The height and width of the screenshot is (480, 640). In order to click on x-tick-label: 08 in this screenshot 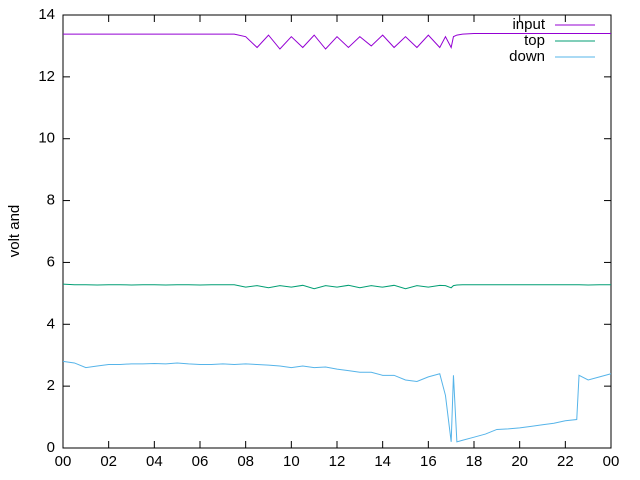, I will do `click(245, 461)`.